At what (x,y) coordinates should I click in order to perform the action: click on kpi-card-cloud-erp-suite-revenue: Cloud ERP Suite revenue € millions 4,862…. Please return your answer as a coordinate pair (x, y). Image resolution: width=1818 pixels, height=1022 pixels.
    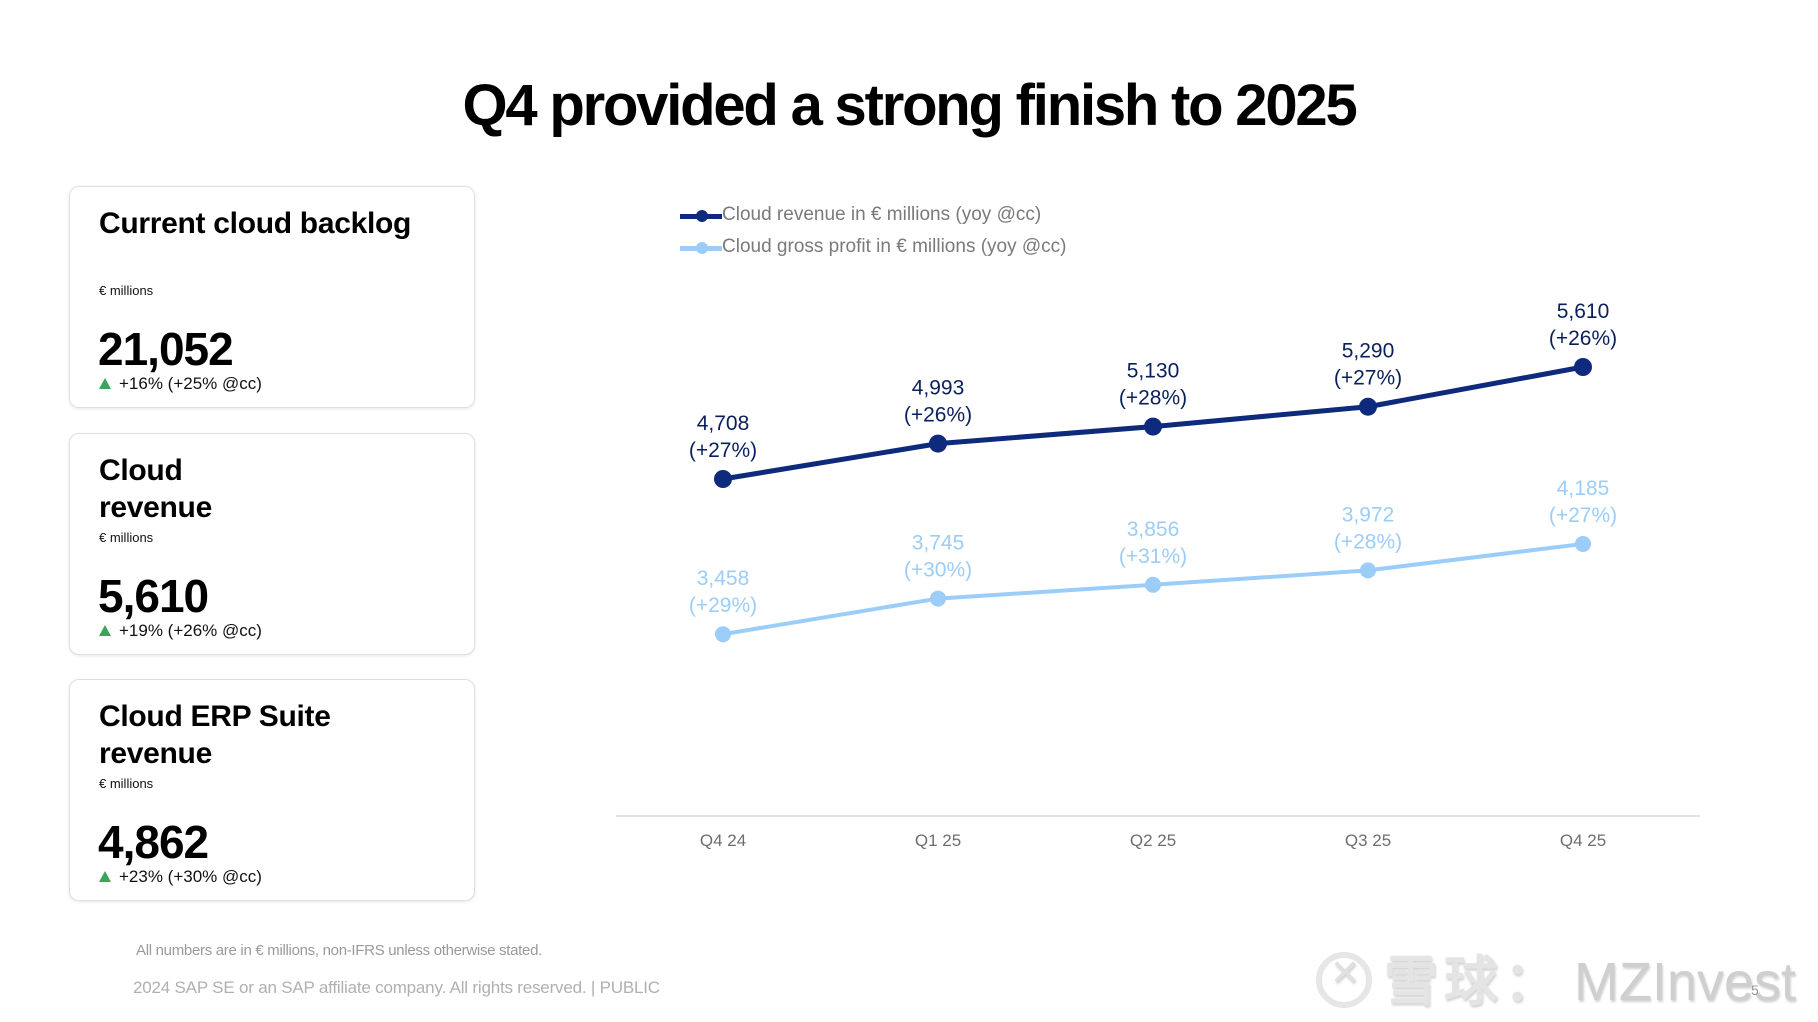
    Looking at the image, I should click on (272, 790).